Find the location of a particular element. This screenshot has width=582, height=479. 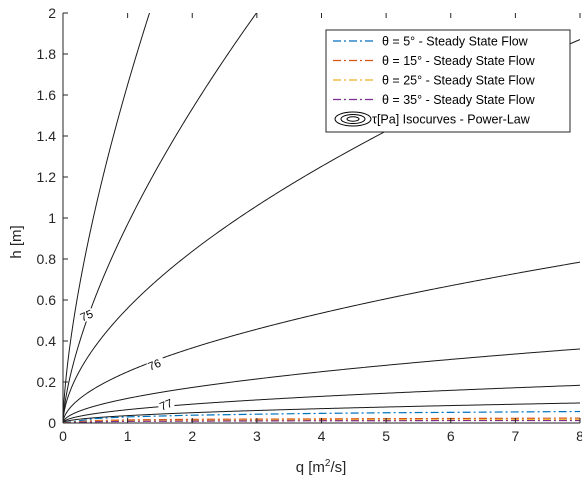

legend-item: θ = 5° - Steady State Flow is located at coordinates (431, 42).